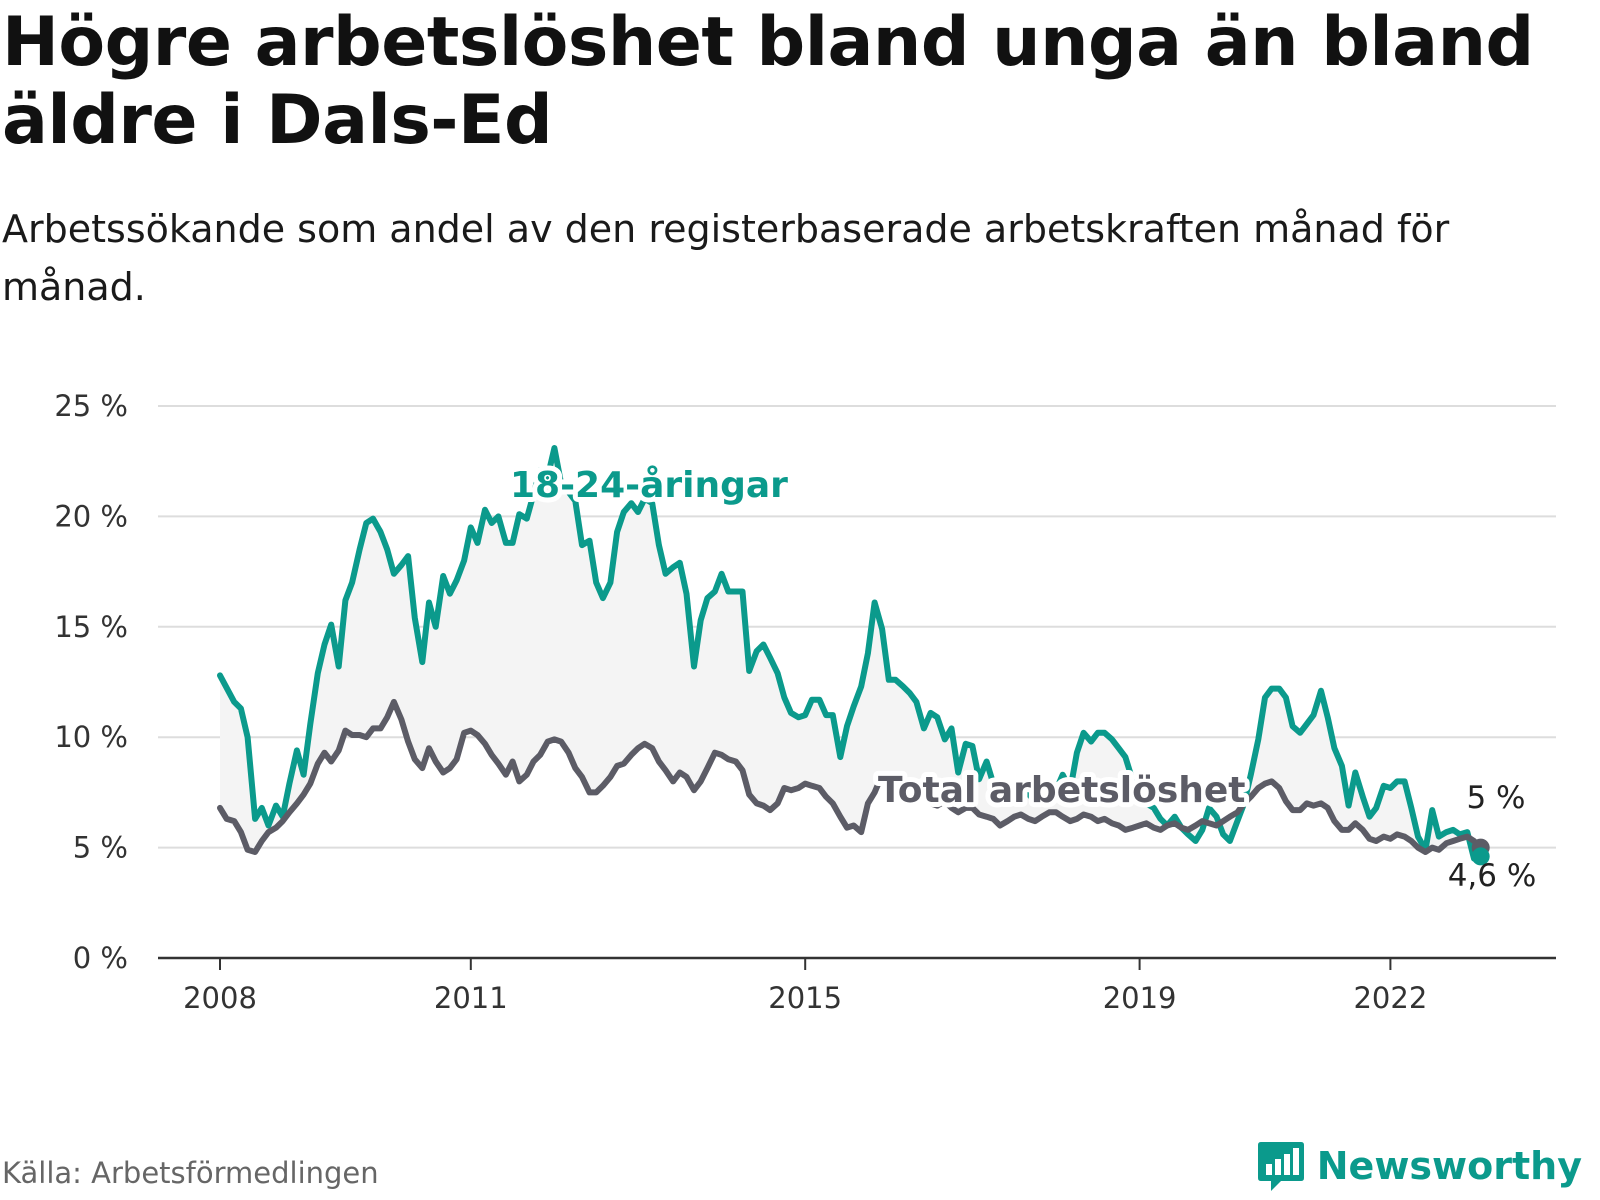 This screenshot has width=1600, height=1200. I want to click on end-point-young, so click(1480, 856).